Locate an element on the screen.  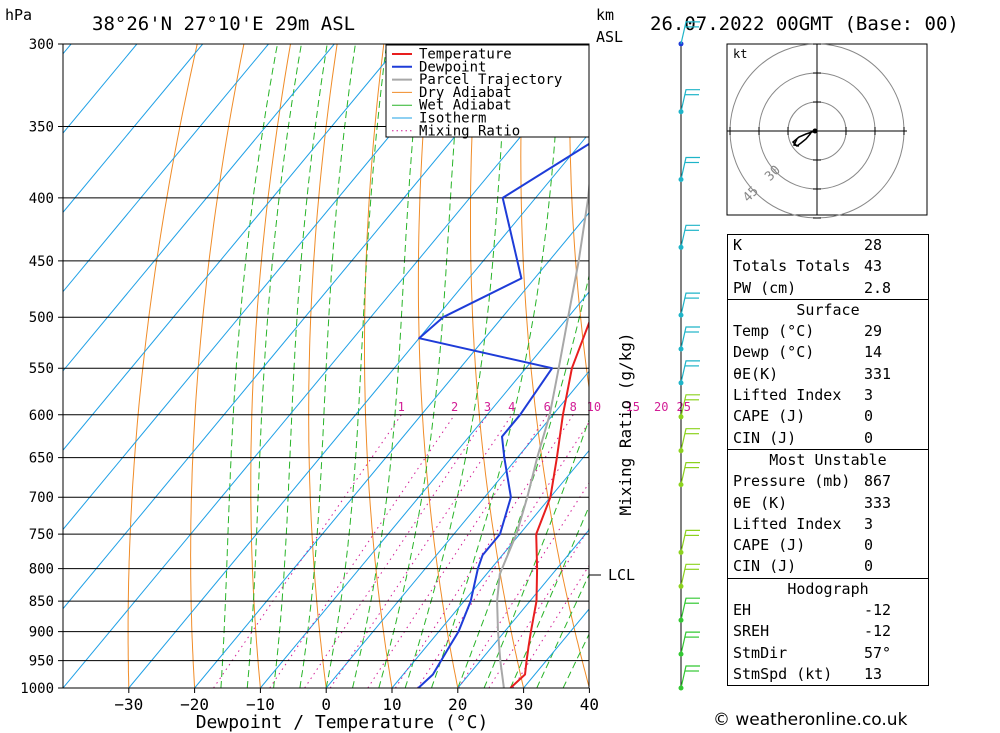
lcl-label: LCL is located at coordinates (621, 575).